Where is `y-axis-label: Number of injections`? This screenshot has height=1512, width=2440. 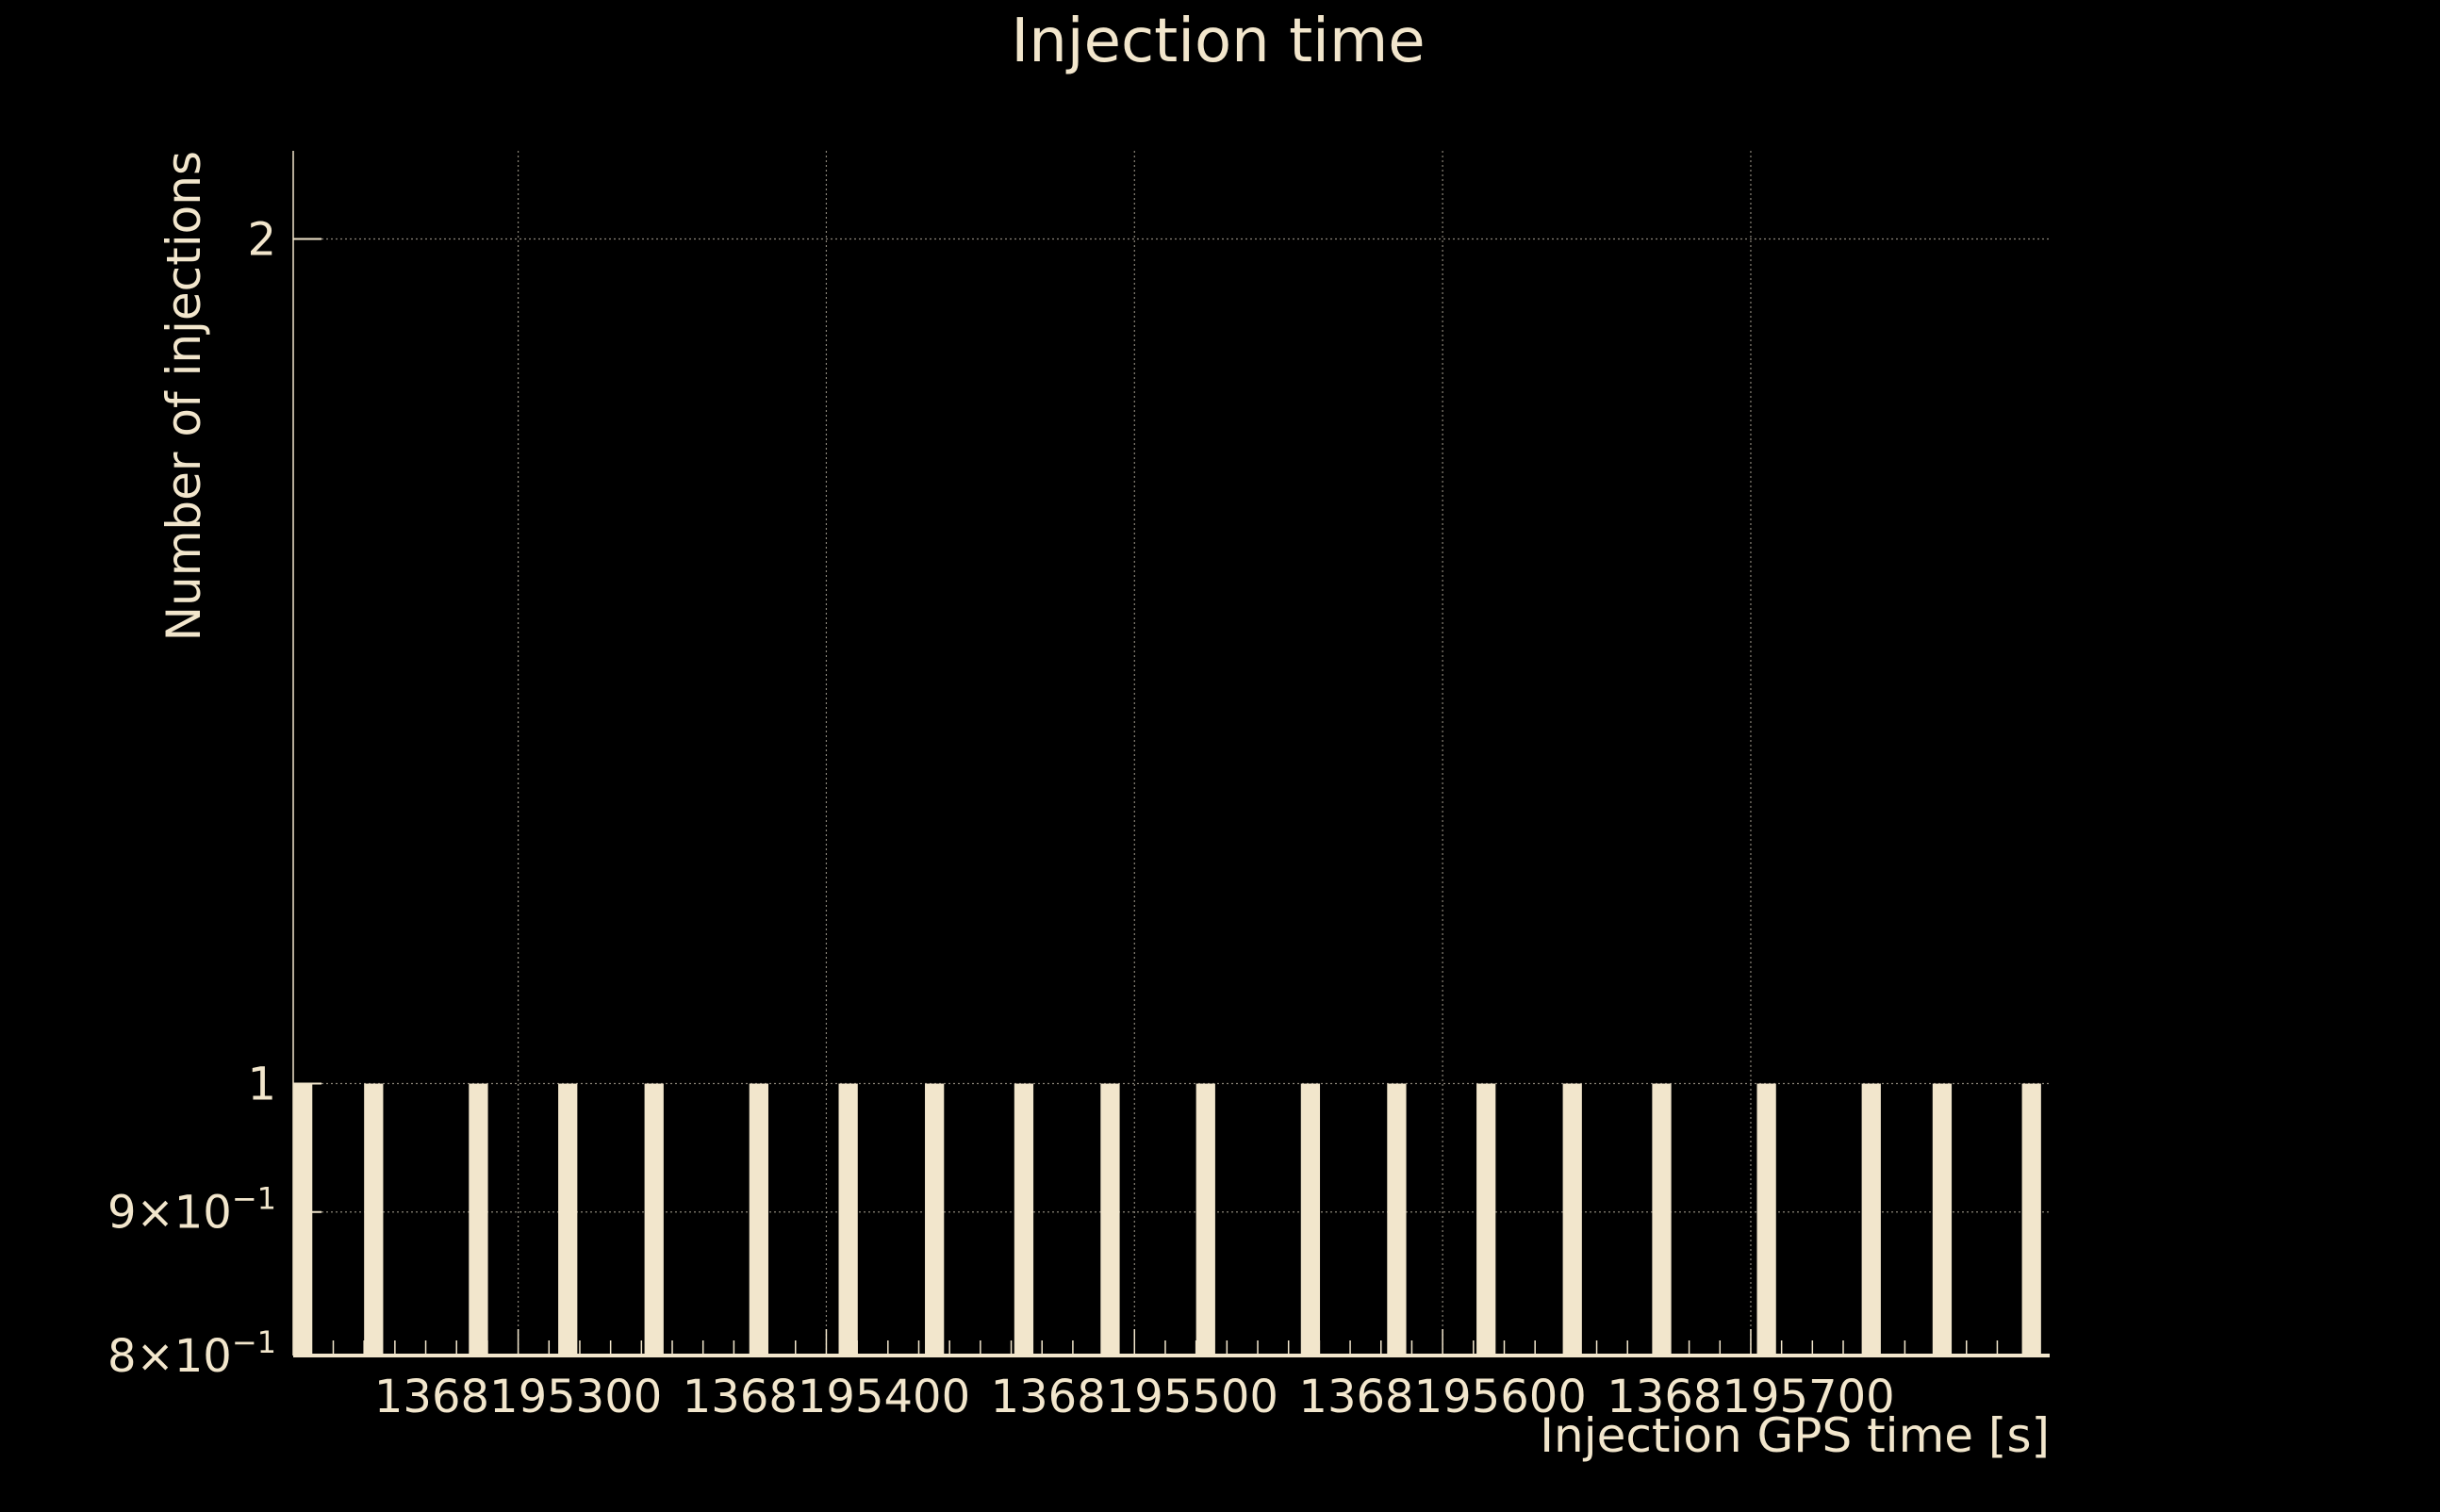 y-axis-label: Number of injections is located at coordinates (184, 396).